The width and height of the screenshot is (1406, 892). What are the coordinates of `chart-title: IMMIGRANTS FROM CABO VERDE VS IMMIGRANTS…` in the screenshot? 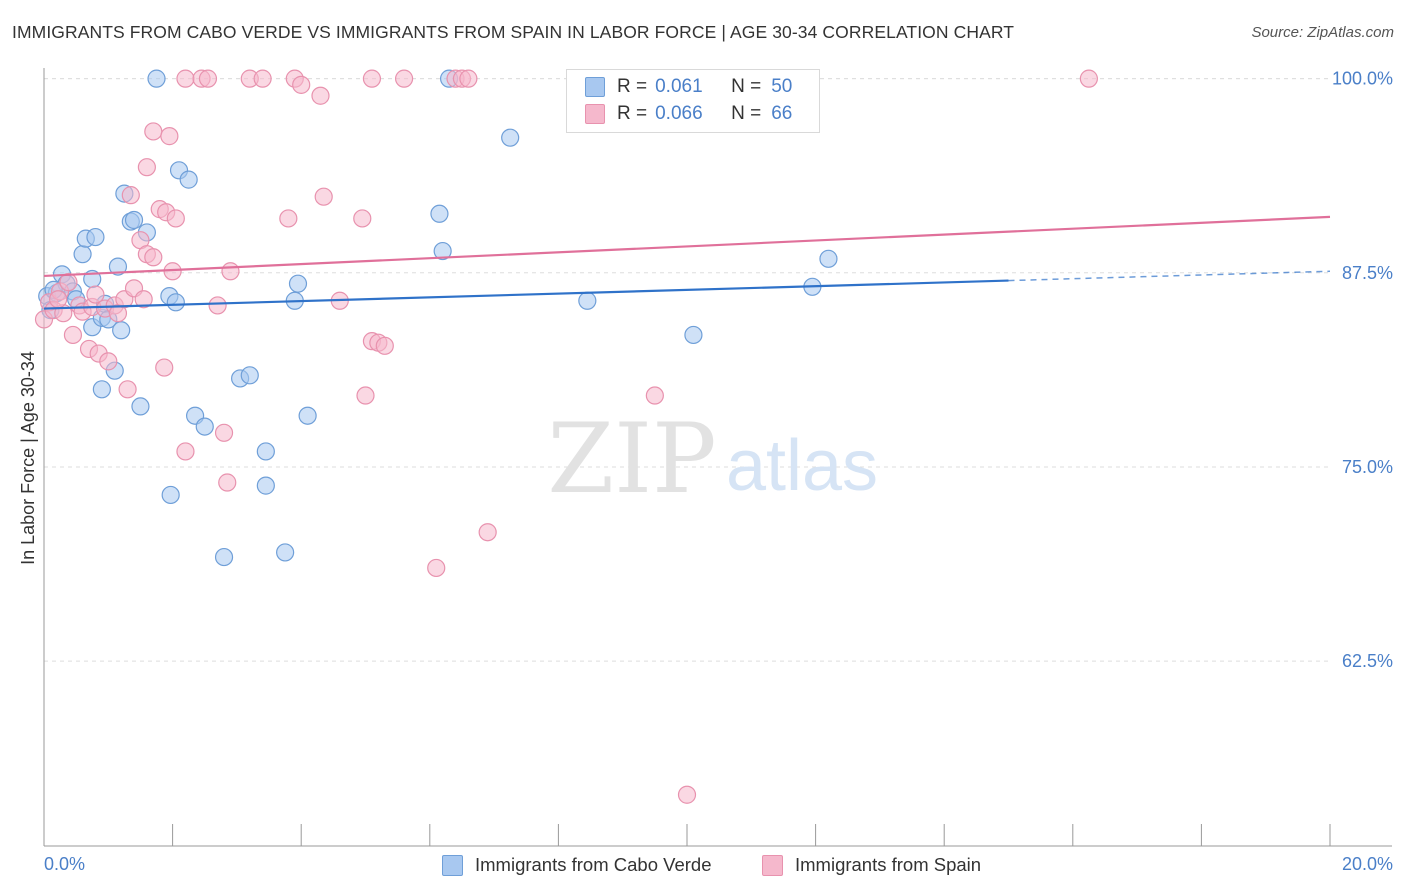 It's located at (513, 32).